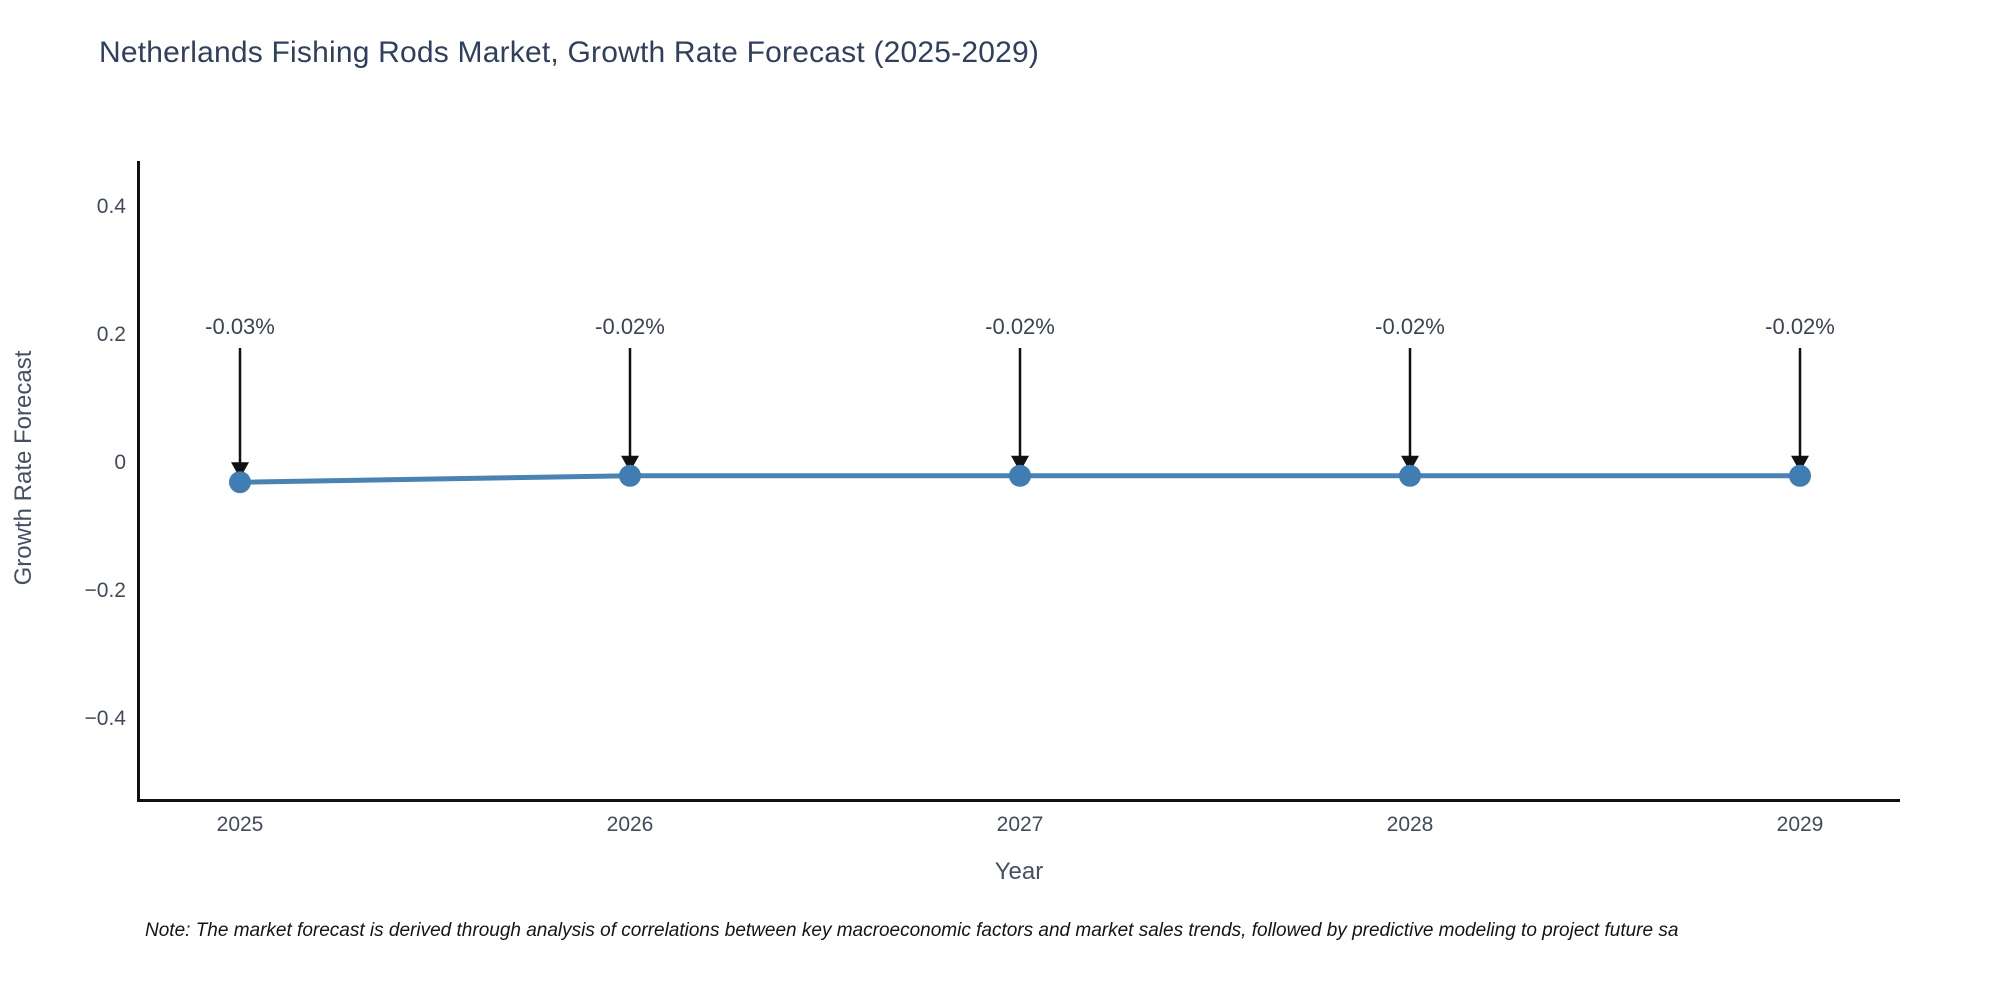 The width and height of the screenshot is (2000, 1000). What do you see at coordinates (1020, 824) in the screenshot?
I see `x-tick-label: 2027` at bounding box center [1020, 824].